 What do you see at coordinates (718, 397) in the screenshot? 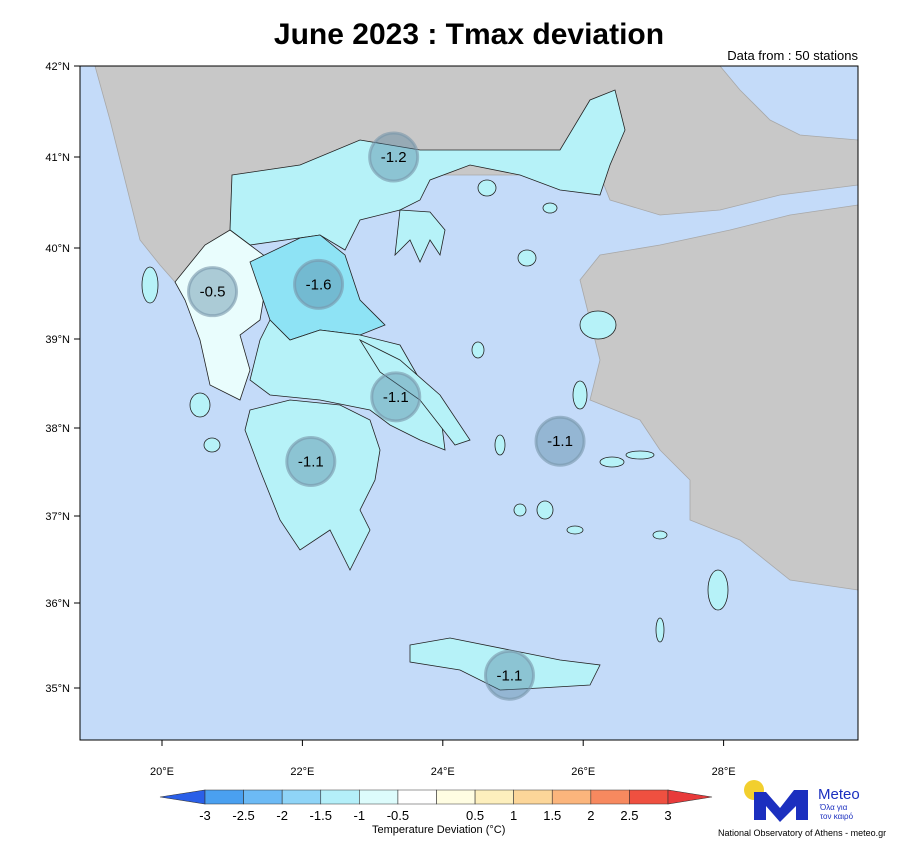
I see `turkey-land` at bounding box center [718, 397].